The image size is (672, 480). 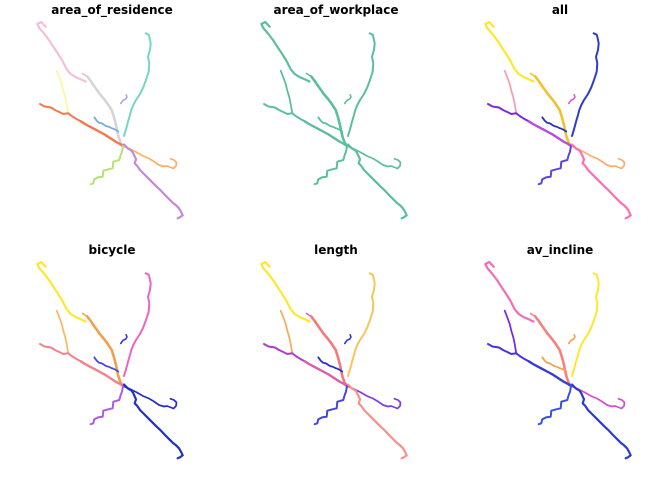 What do you see at coordinates (336, 10) in the screenshot?
I see `panel-title: area_of_workplace` at bounding box center [336, 10].